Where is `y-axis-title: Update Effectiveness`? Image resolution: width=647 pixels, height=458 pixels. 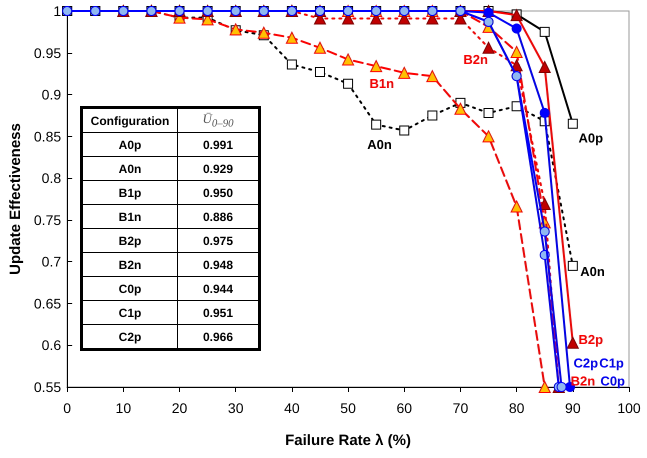
y-axis-title: Update Effectiveness is located at coordinates (15, 199).